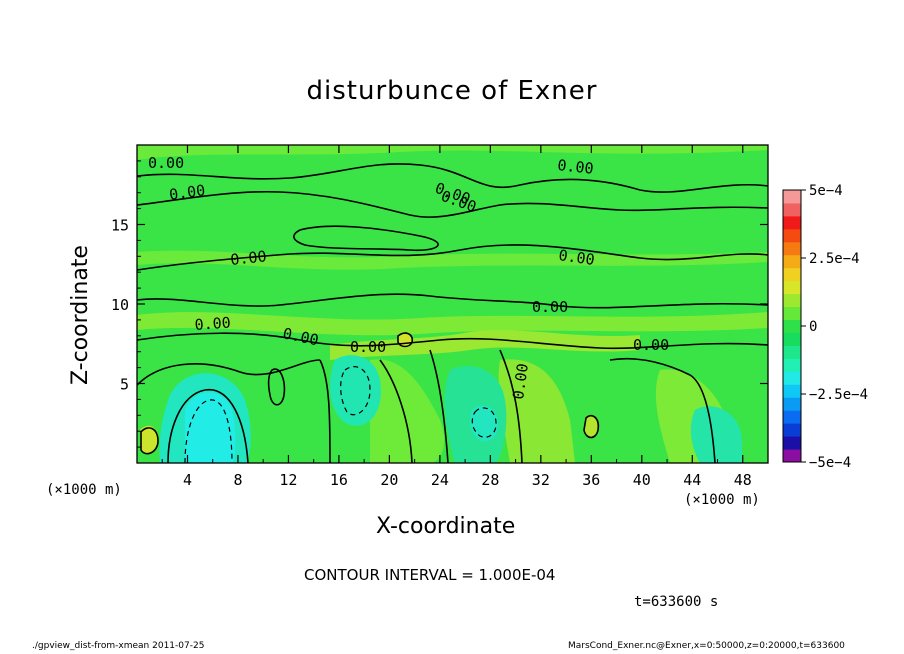  What do you see at coordinates (120, 305) in the screenshot?
I see `y-tick-label: 10` at bounding box center [120, 305].